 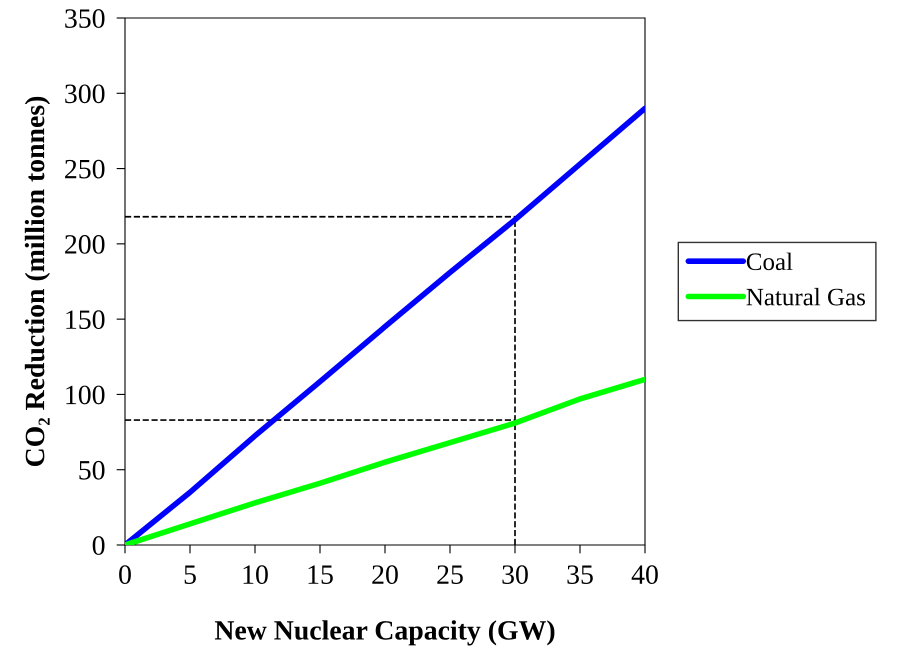 What do you see at coordinates (125, 574) in the screenshot?
I see `x-tick-label: 0` at bounding box center [125, 574].